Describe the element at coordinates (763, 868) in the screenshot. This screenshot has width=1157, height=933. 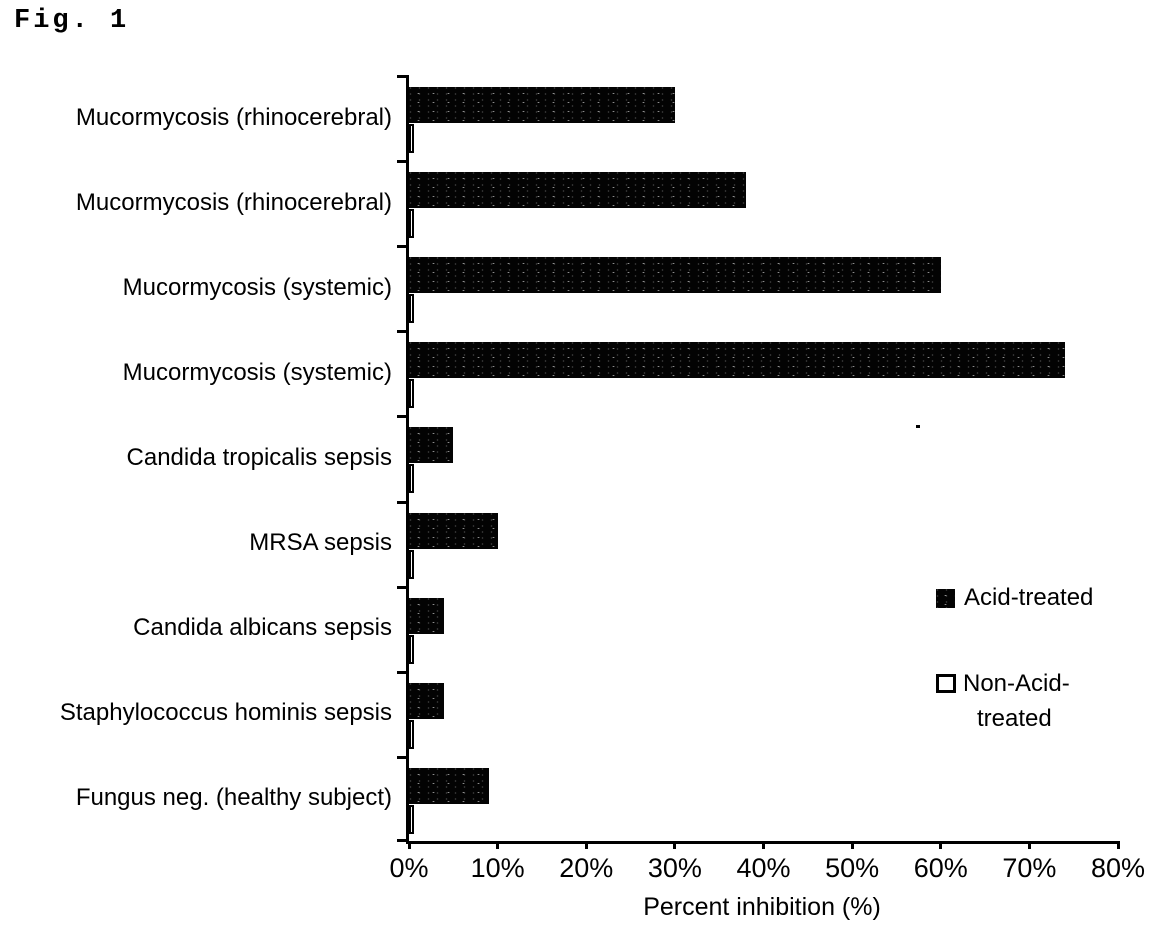
I see `x-tick-label: 40%` at that location.